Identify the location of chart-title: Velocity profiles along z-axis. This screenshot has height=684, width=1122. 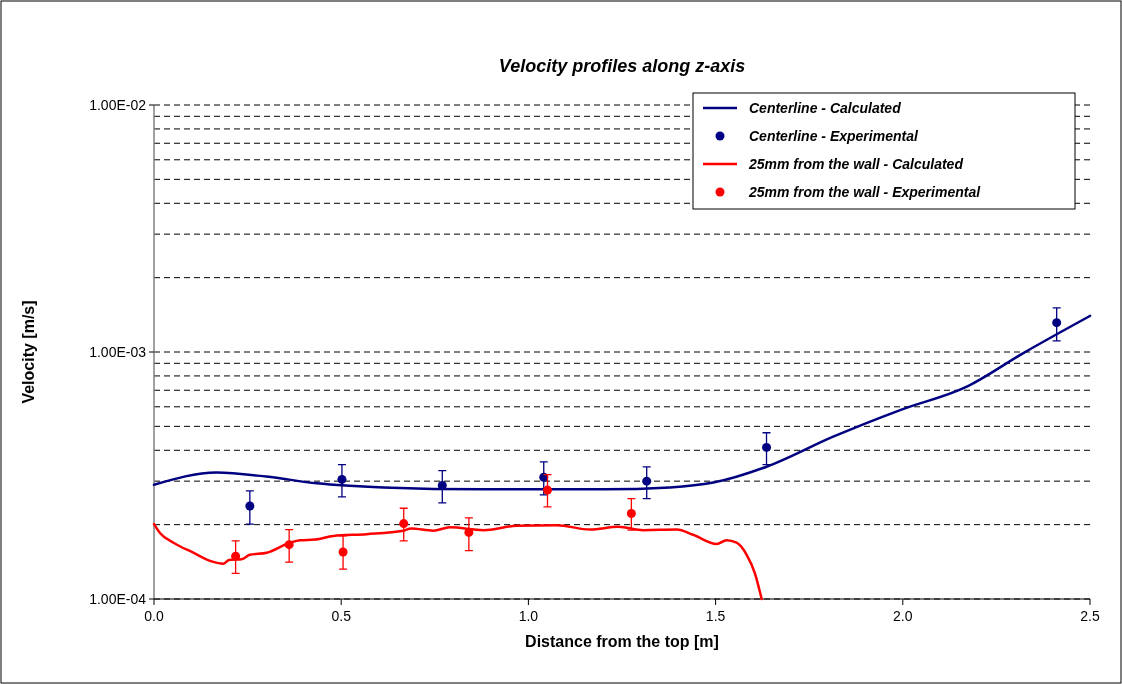
(622, 66).